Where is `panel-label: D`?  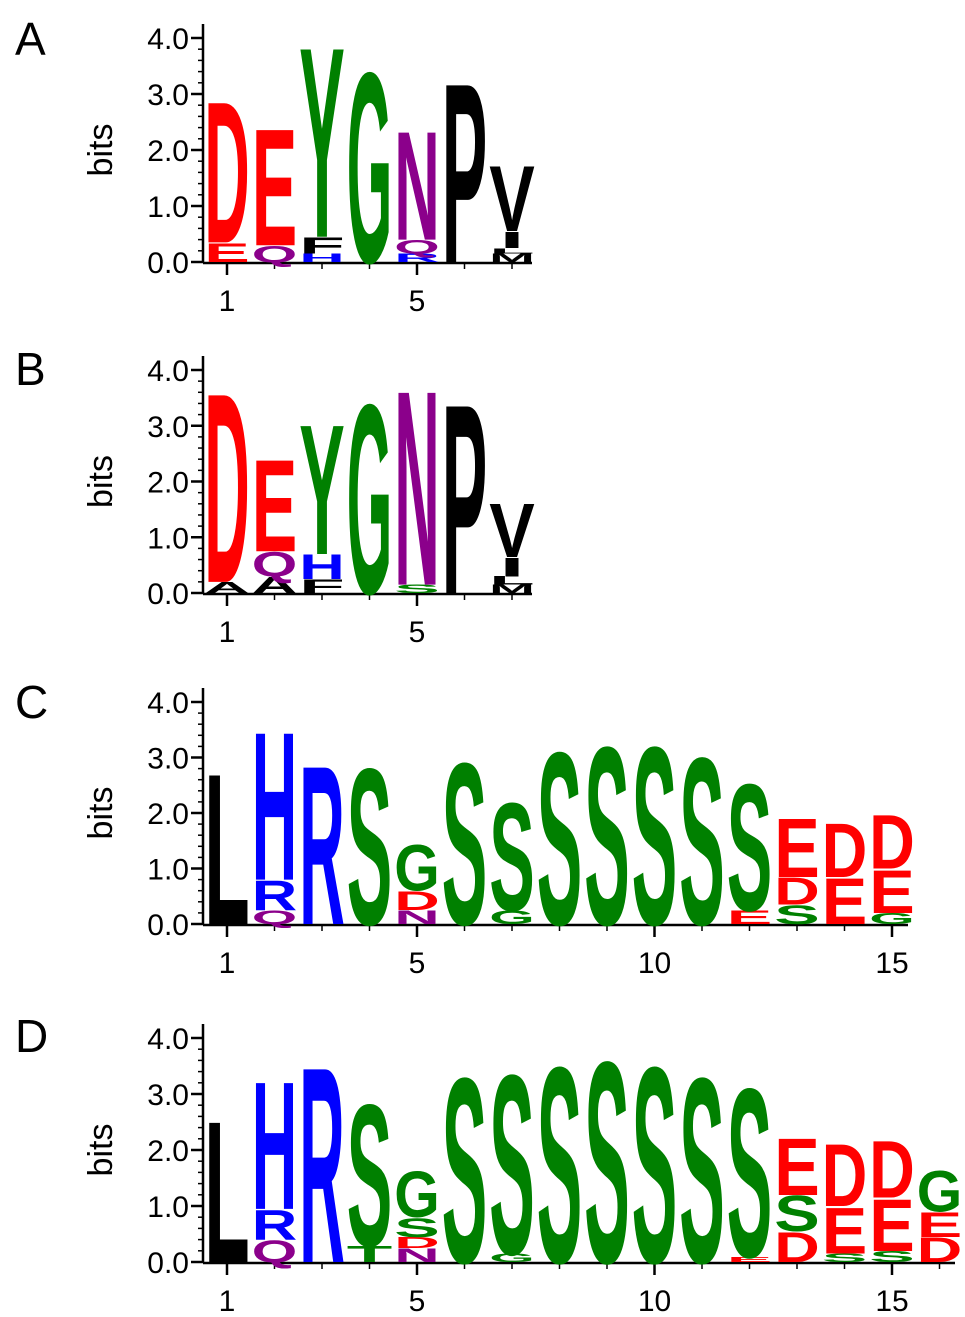
panel-label: D is located at coordinates (31, 1036).